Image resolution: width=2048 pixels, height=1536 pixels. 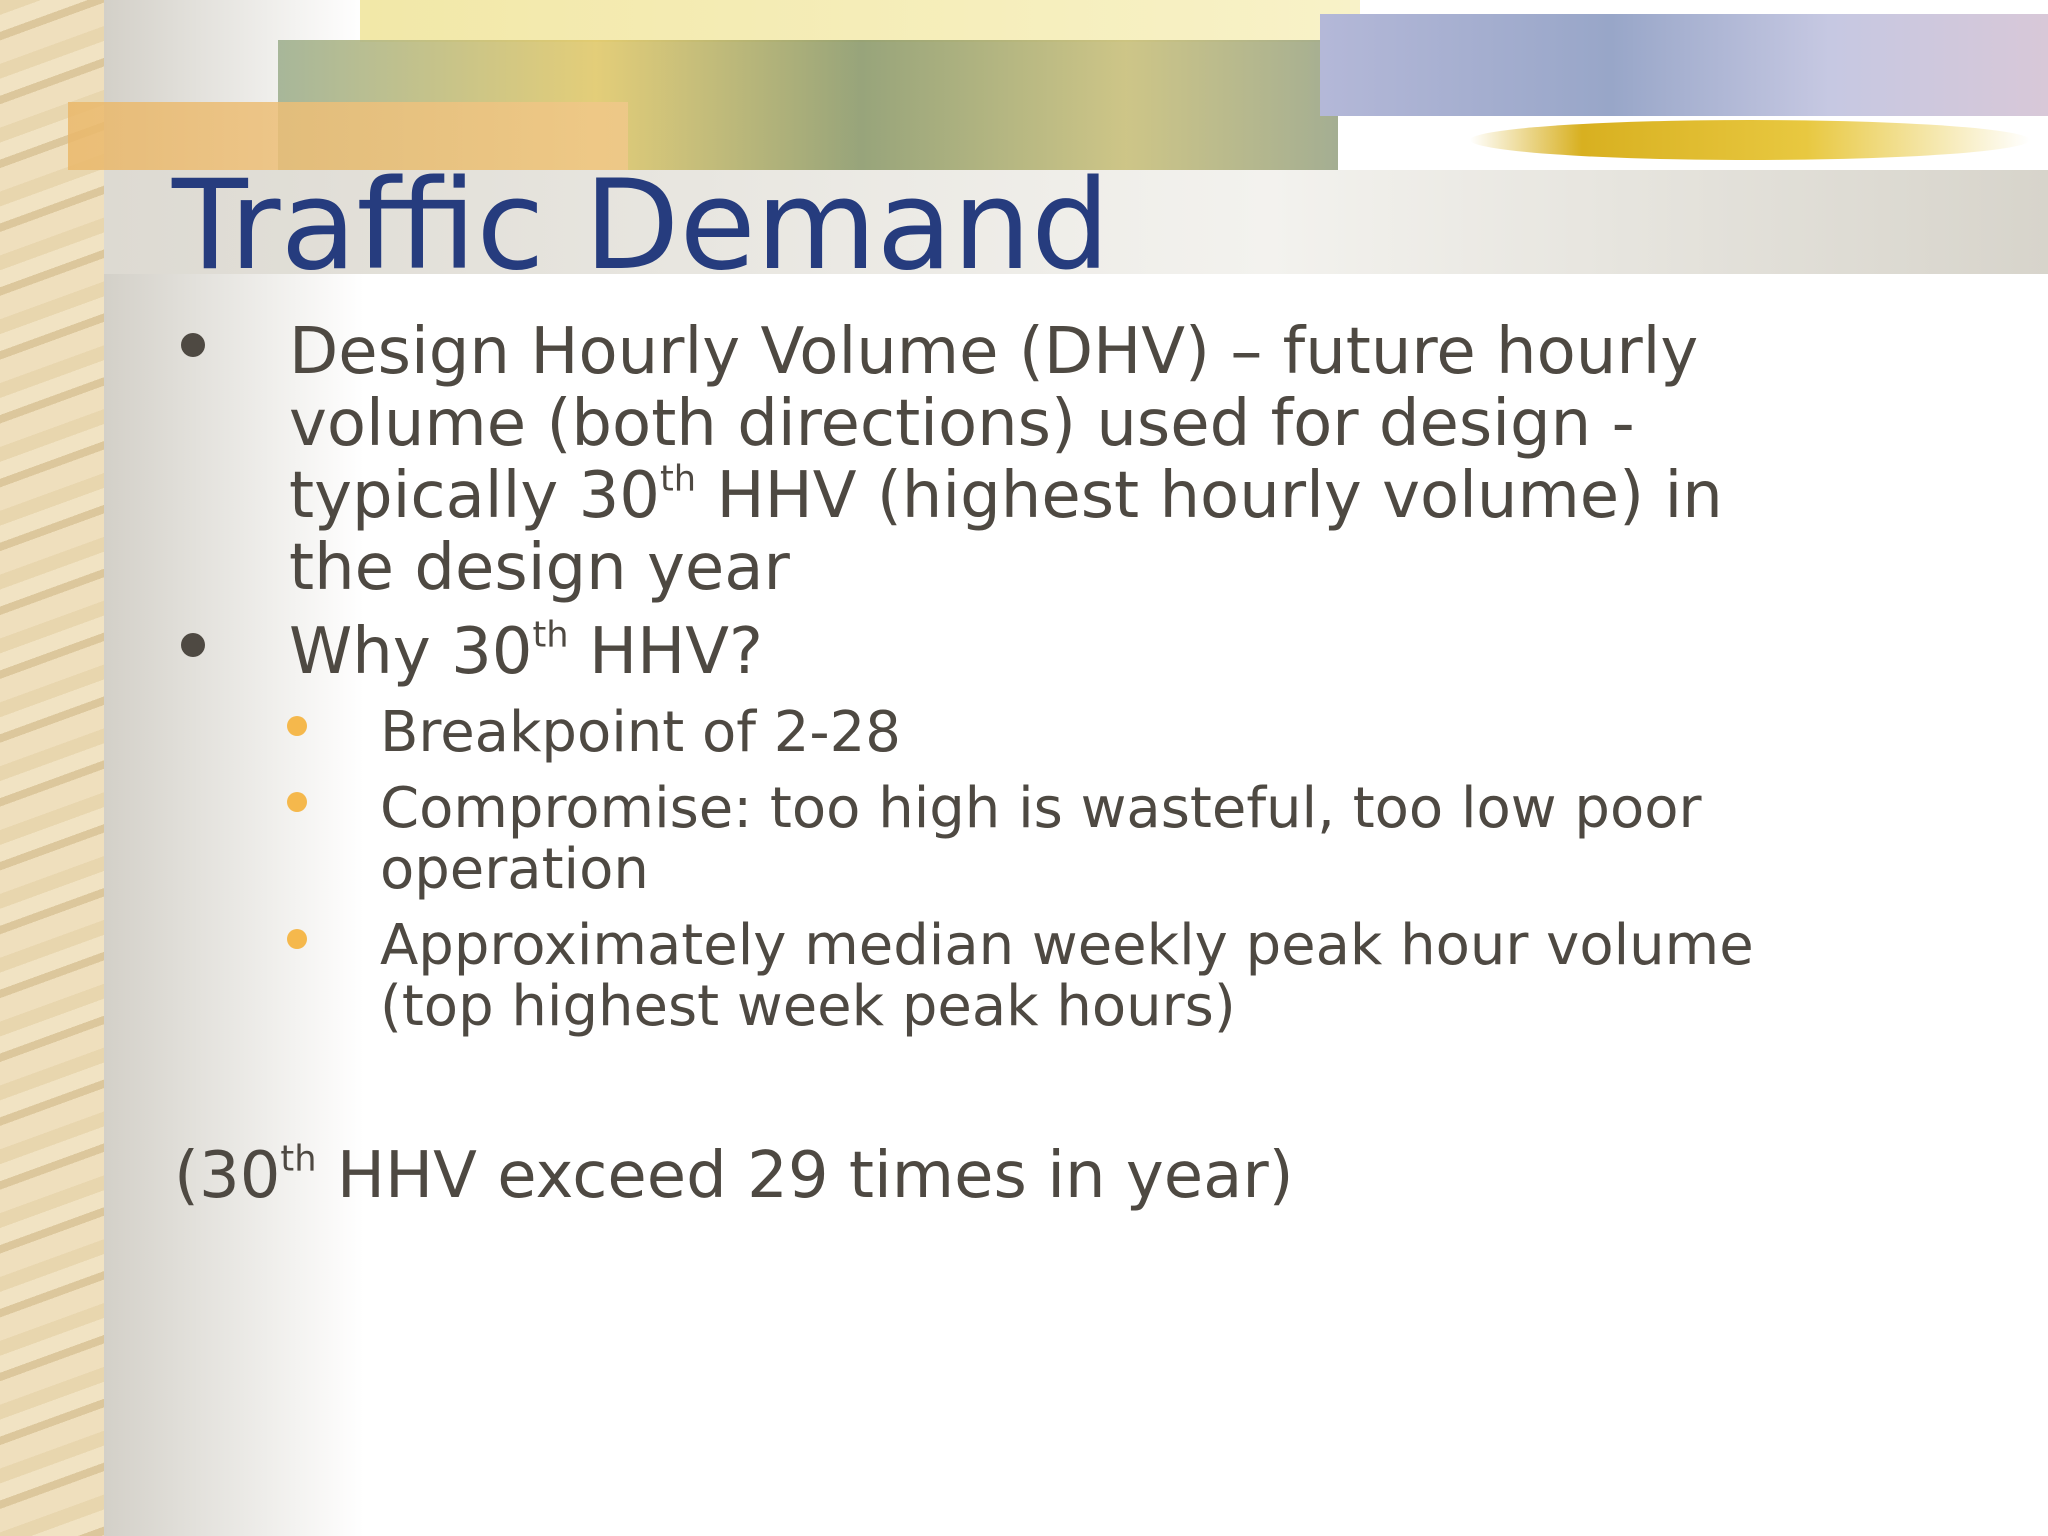 What do you see at coordinates (665, 652) in the screenshot?
I see `text: HHV?` at bounding box center [665, 652].